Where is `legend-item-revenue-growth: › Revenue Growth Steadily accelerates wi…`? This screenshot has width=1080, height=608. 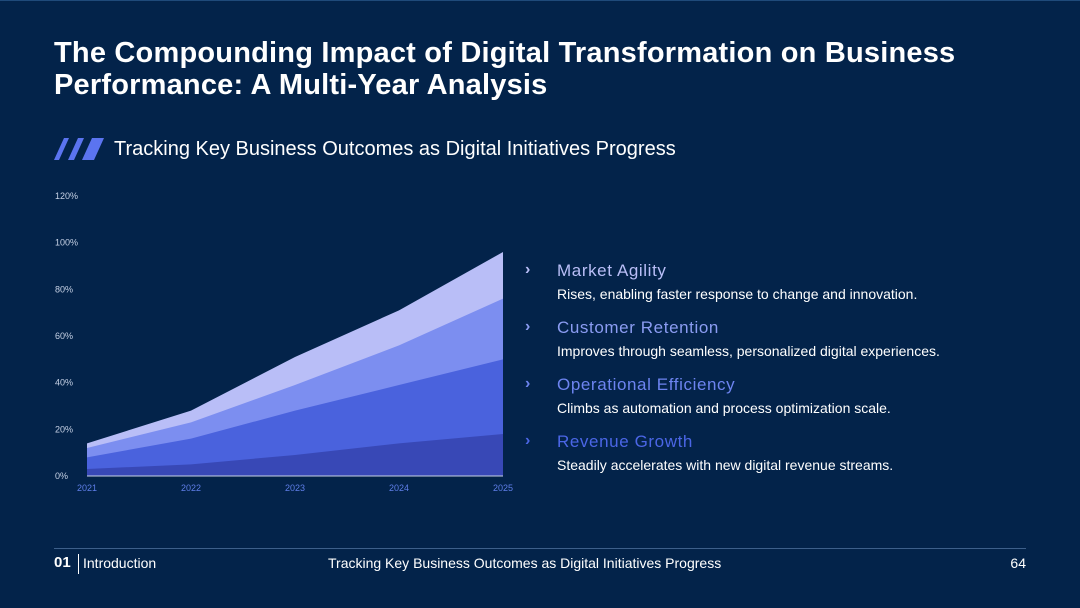
legend-item-revenue-growth: › Revenue Growth Steadily accelerates wi… is located at coordinates (780, 457).